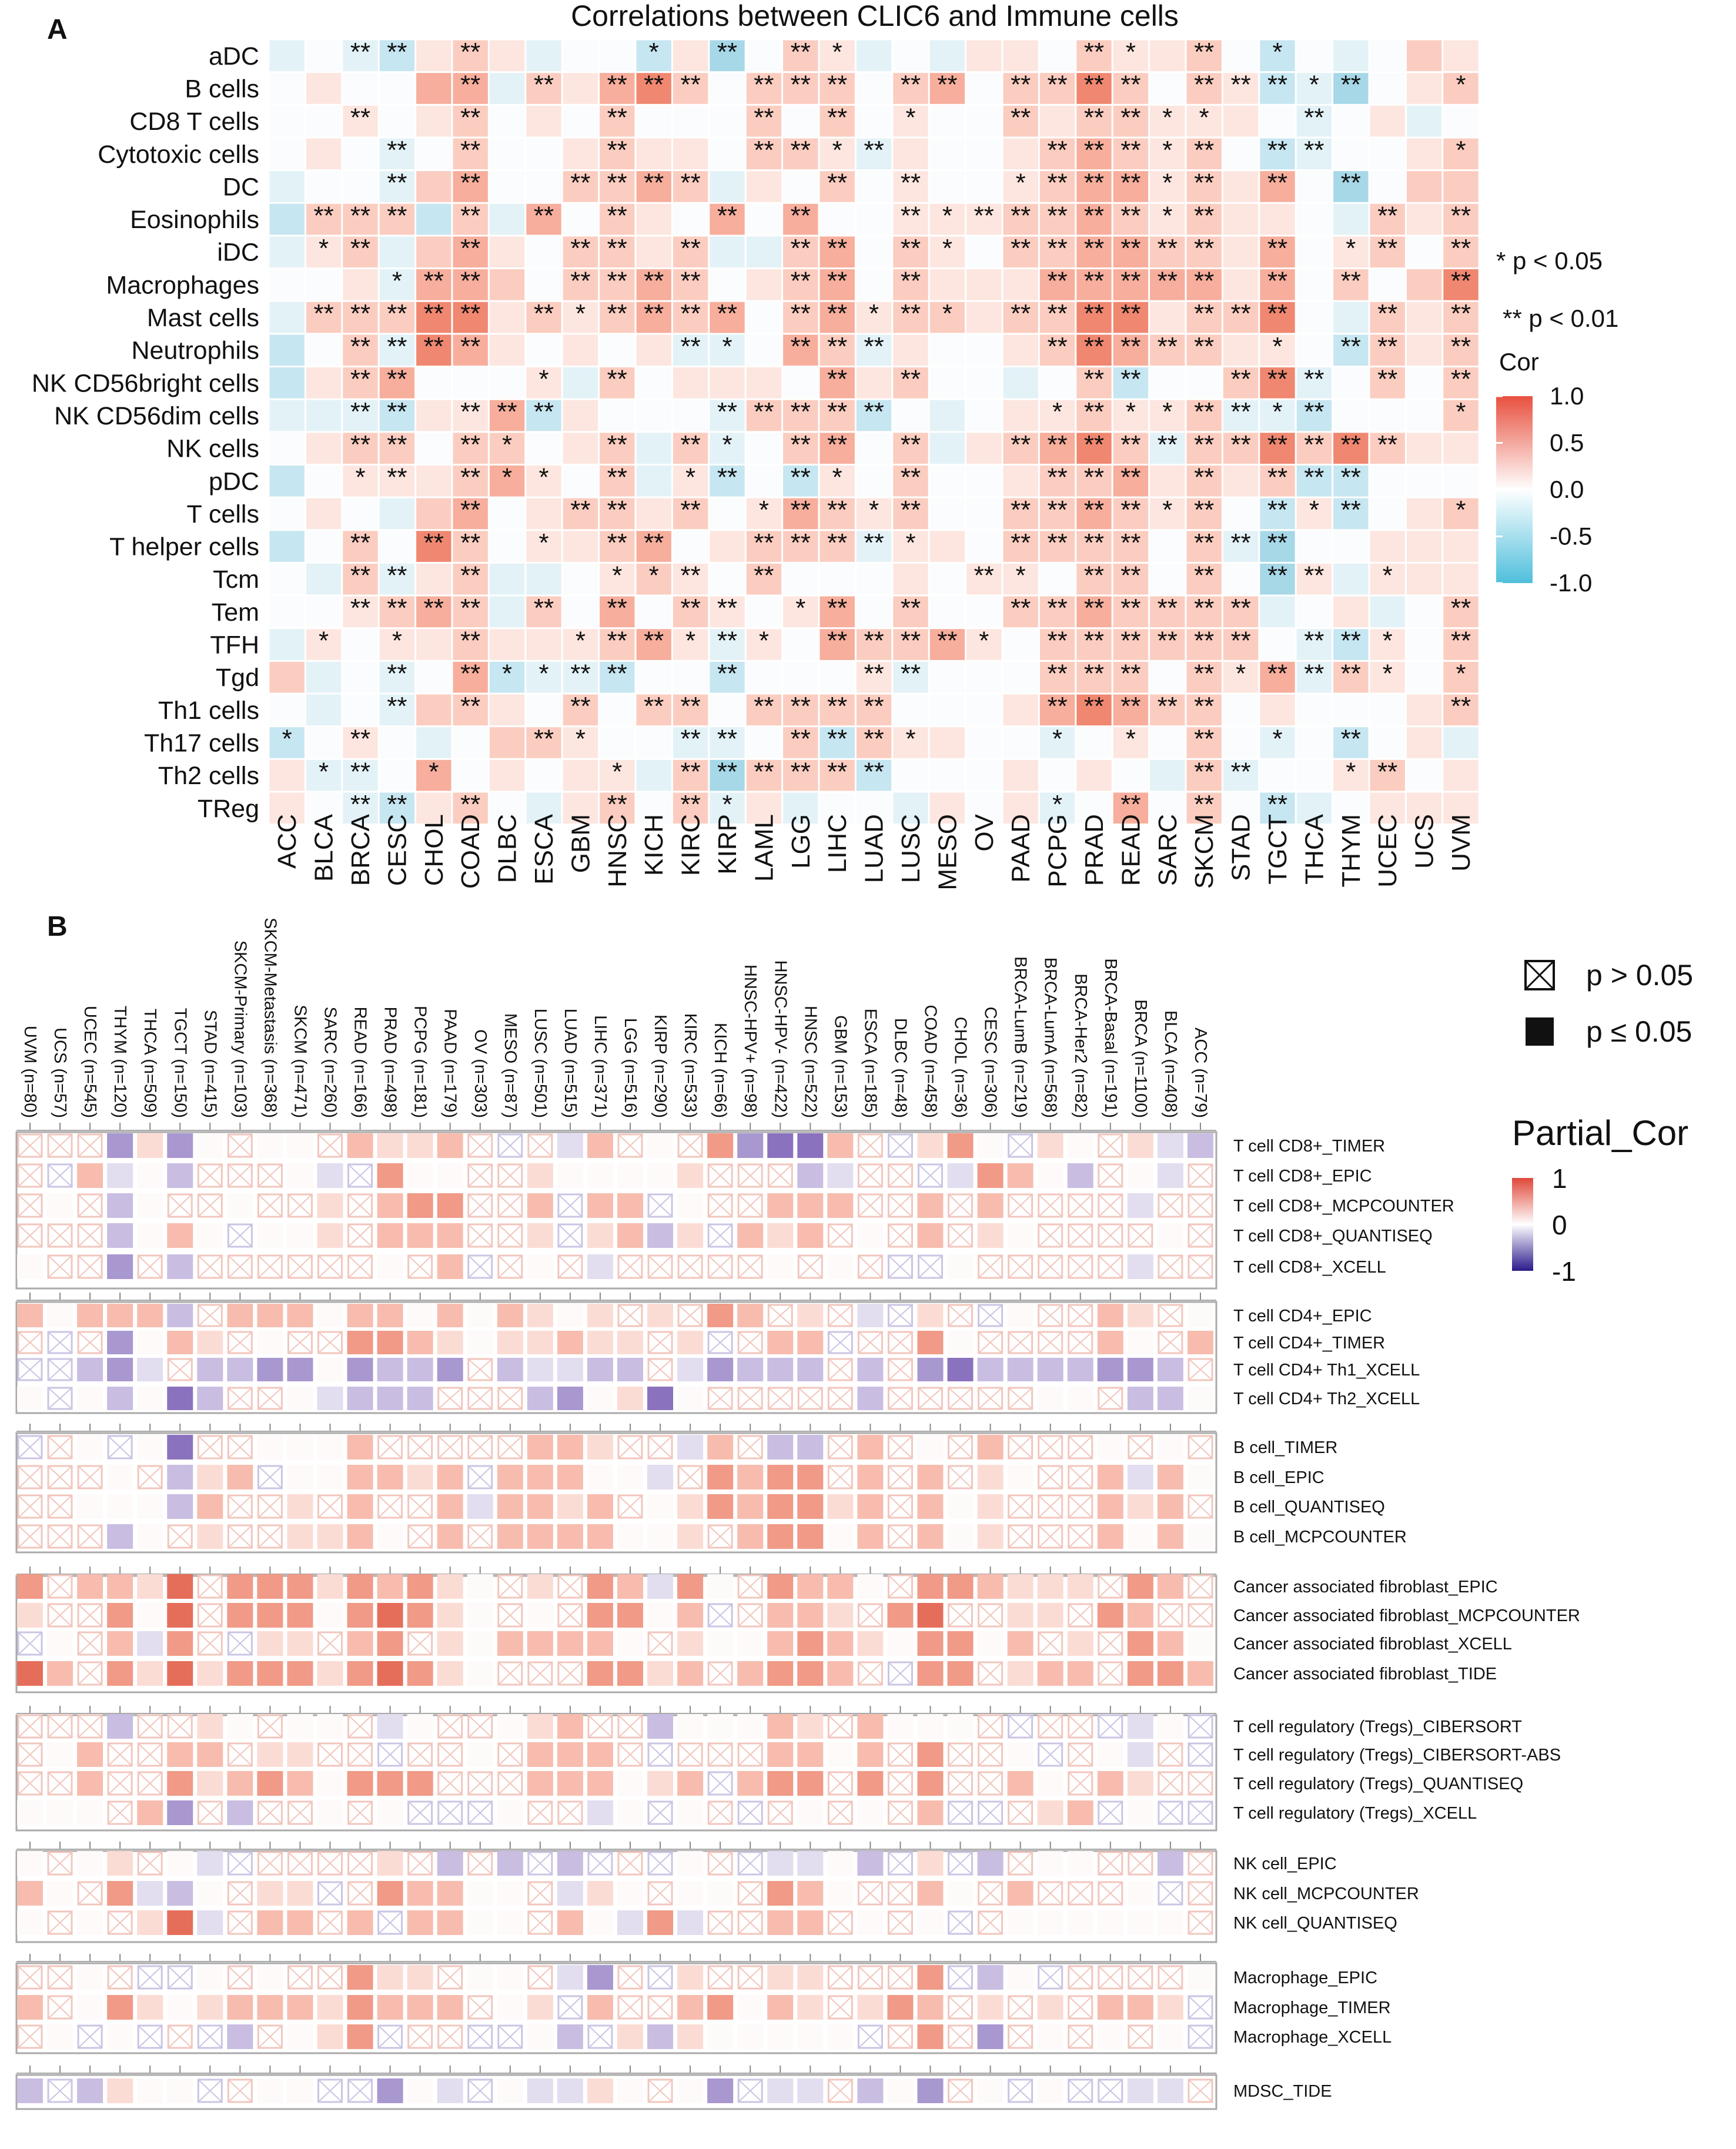 The width and height of the screenshot is (1736, 2149). I want to click on row-label: Cancer associated fibroblast_MCPCOUNTER, so click(1406, 1615).